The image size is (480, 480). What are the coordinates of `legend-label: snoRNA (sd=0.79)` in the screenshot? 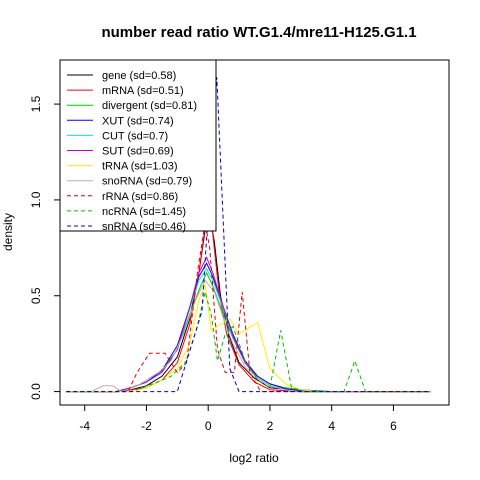 It's located at (147, 182).